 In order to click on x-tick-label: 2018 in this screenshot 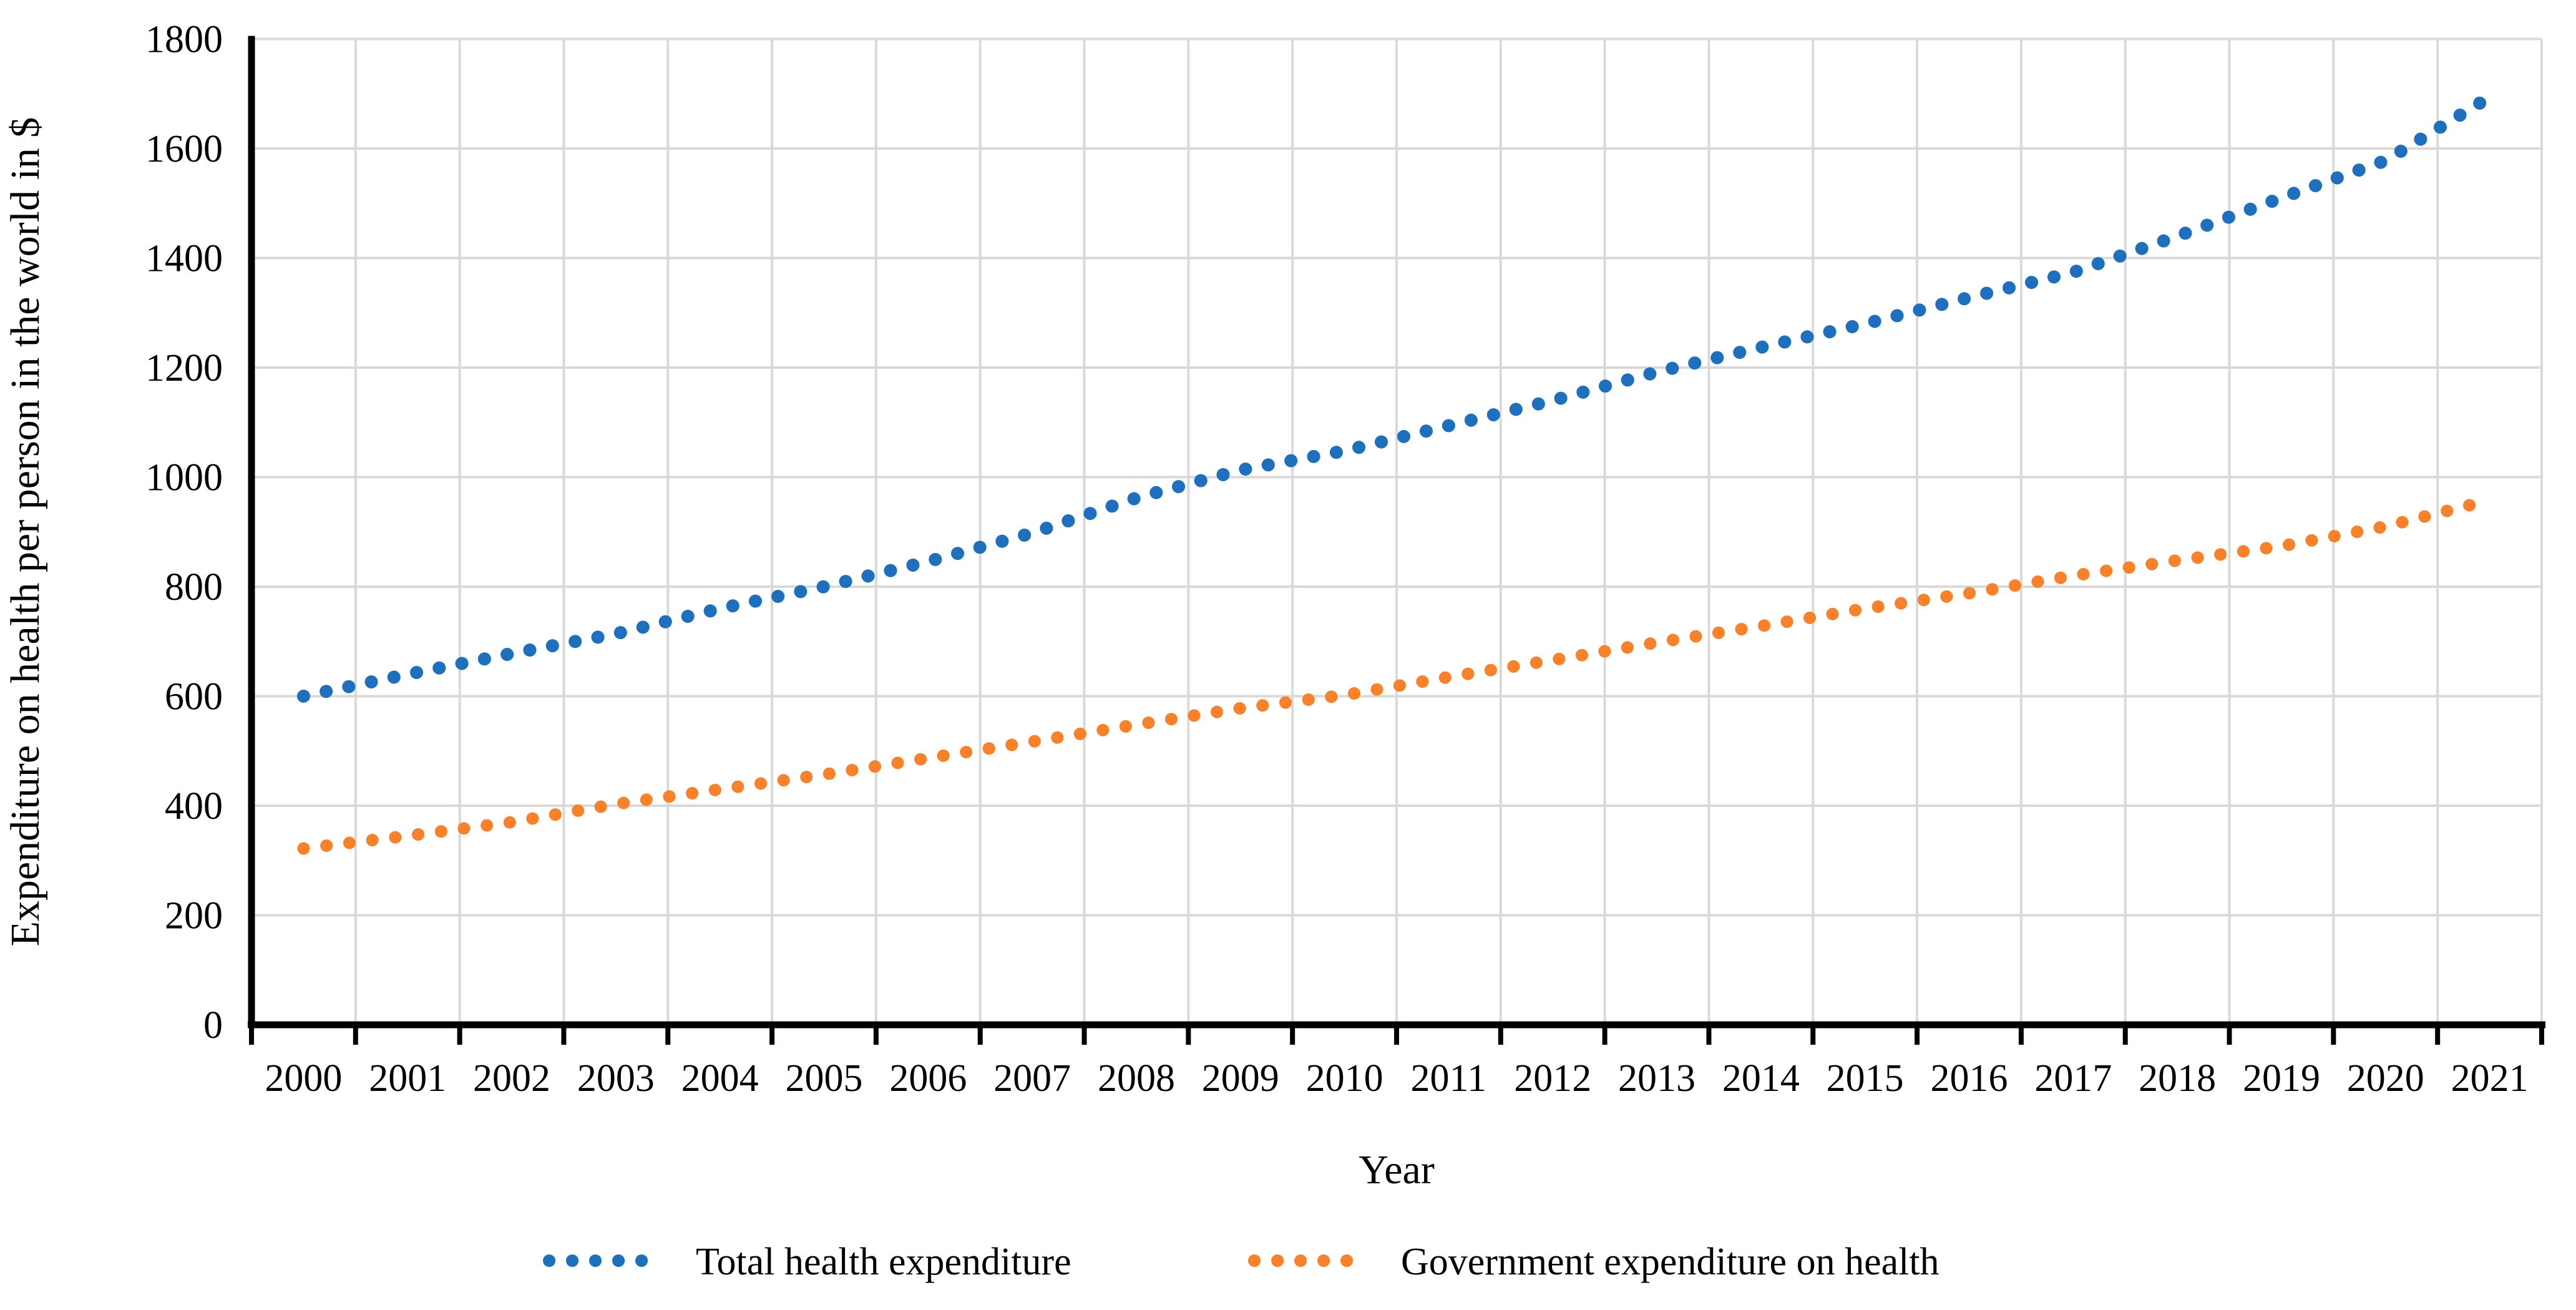, I will do `click(2177, 1078)`.